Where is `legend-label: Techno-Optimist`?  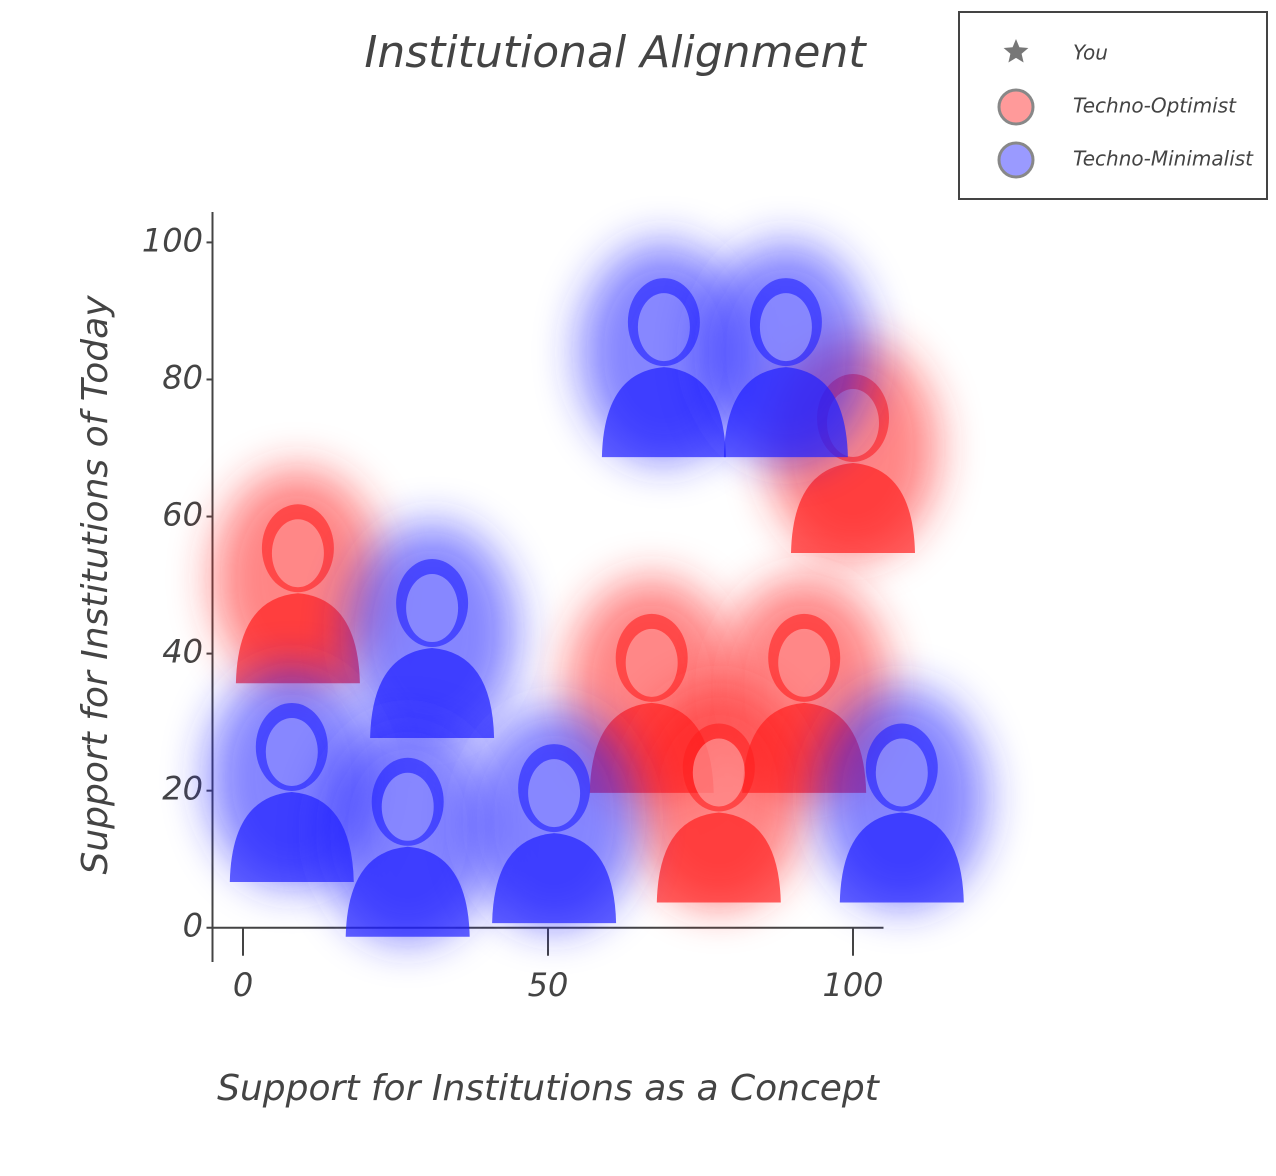
legend-label: Techno-Optimist is located at coordinates (1155, 106).